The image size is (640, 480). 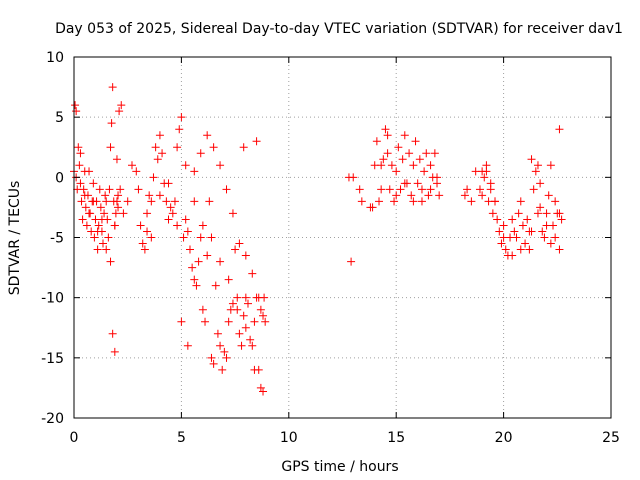 What do you see at coordinates (339, 467) in the screenshot?
I see `x-axis-label: GPS time / hours` at bounding box center [339, 467].